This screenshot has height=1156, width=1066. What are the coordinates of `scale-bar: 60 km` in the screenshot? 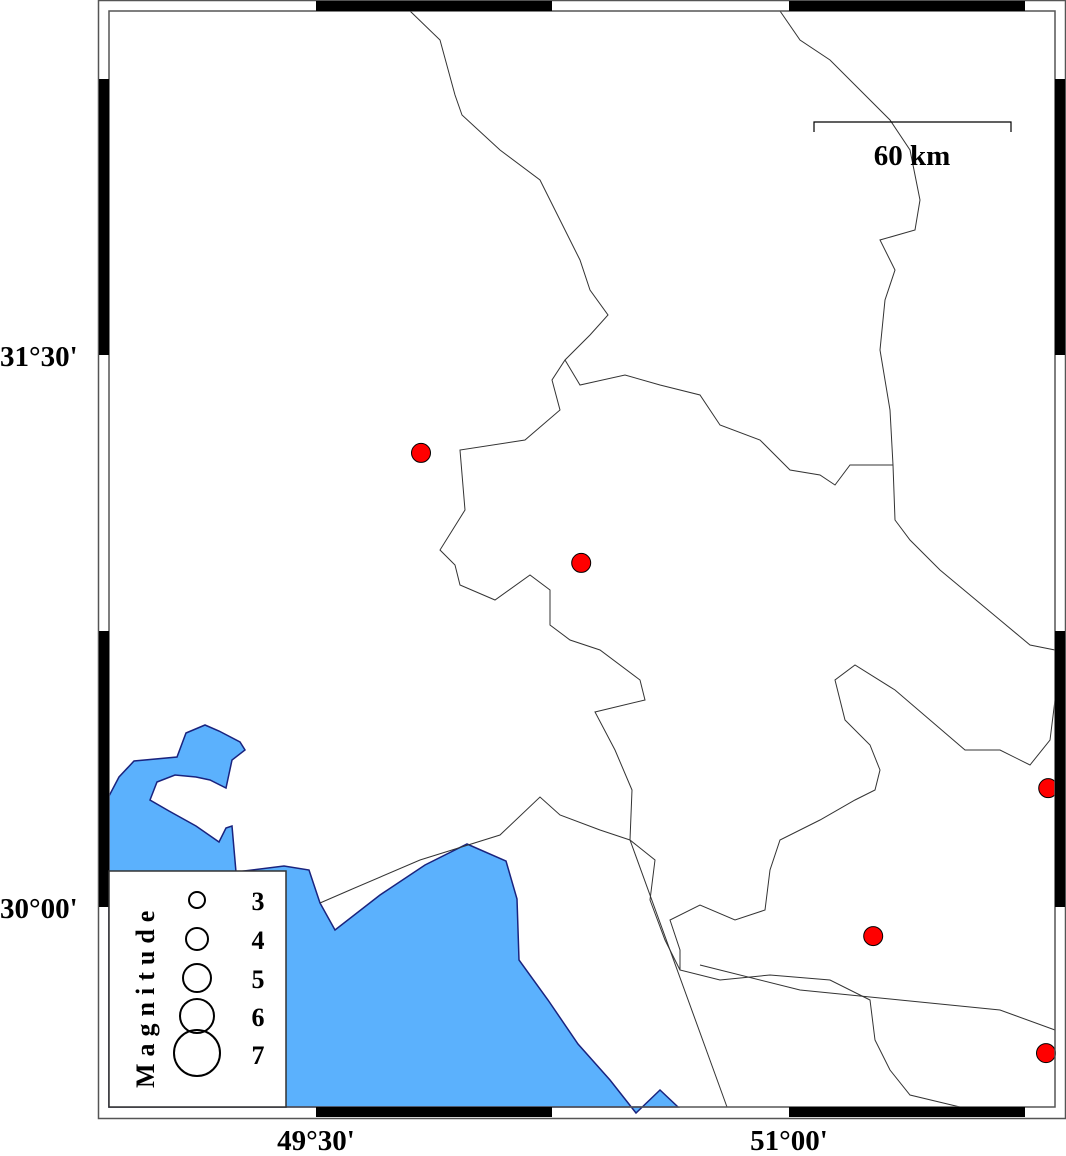 It's located at (912, 146).